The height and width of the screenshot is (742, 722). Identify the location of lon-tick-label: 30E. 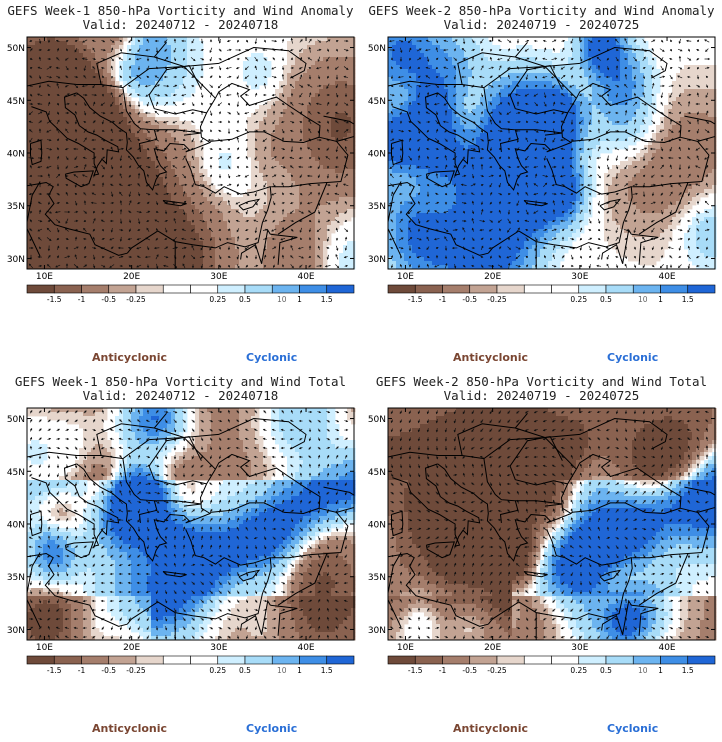
(218, 277).